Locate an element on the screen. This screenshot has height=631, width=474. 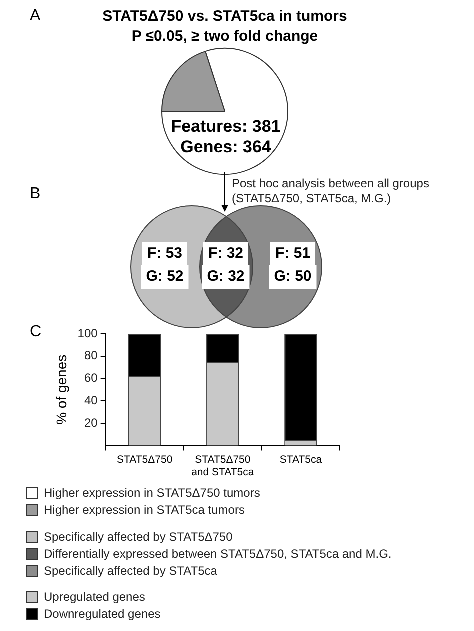
y-tick-label: 100 is located at coordinates (88, 333).